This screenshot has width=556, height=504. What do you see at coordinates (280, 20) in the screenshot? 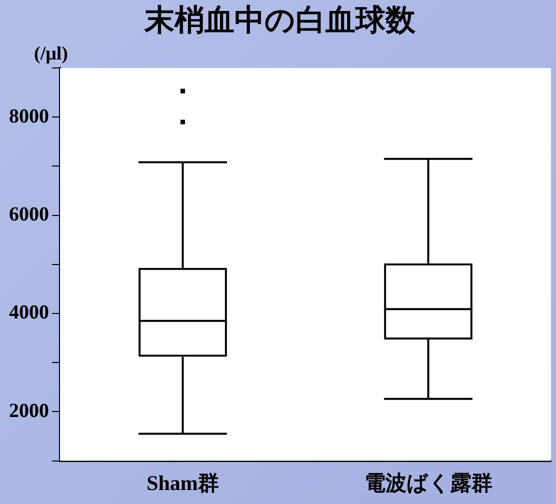
I see `chart-title: 末梢血中の白血球数` at bounding box center [280, 20].